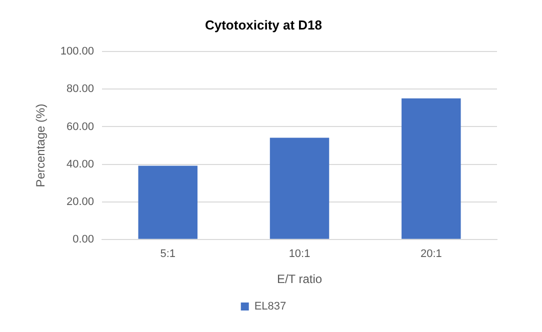 The height and width of the screenshot is (332, 542). Describe the element at coordinates (80, 164) in the screenshot. I see `y-tick-label: 40.00` at that location.